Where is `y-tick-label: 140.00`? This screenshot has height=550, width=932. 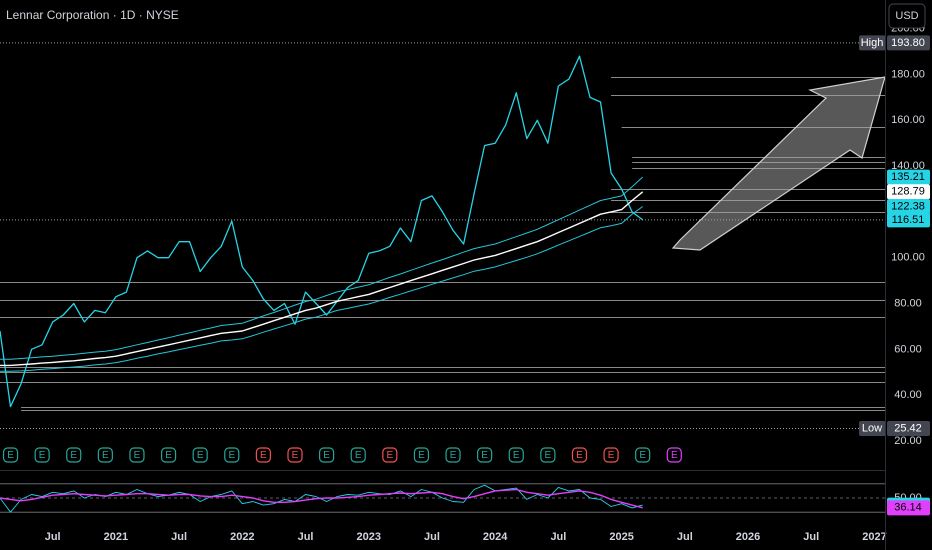
y-tick-label: 140.00 is located at coordinates (908, 166).